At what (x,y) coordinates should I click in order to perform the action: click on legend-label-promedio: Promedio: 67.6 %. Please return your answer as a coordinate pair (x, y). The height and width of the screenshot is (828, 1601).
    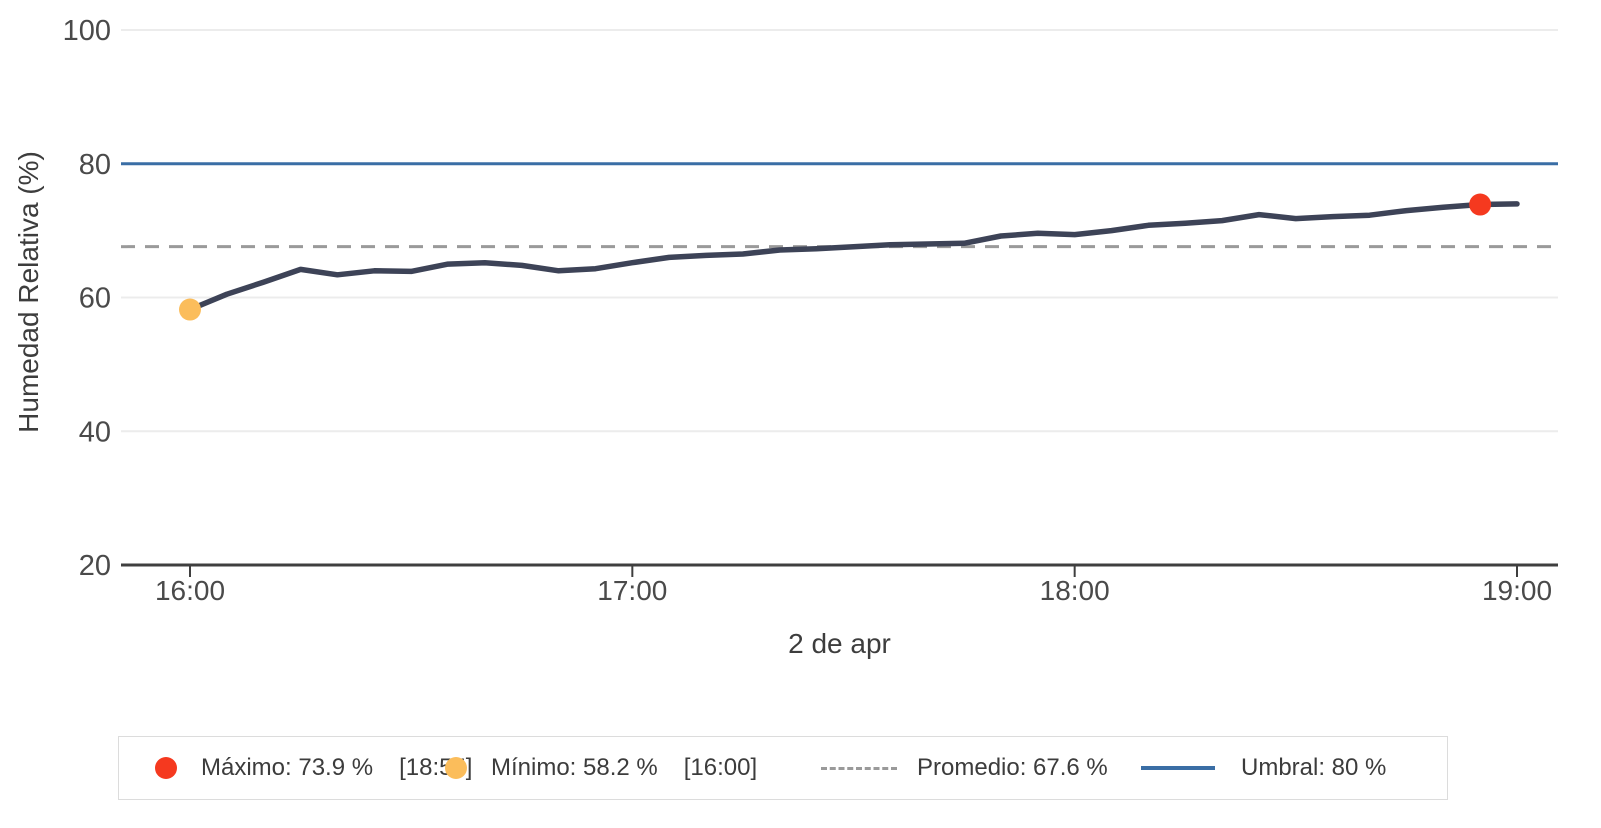
    Looking at the image, I should click on (1012, 767).